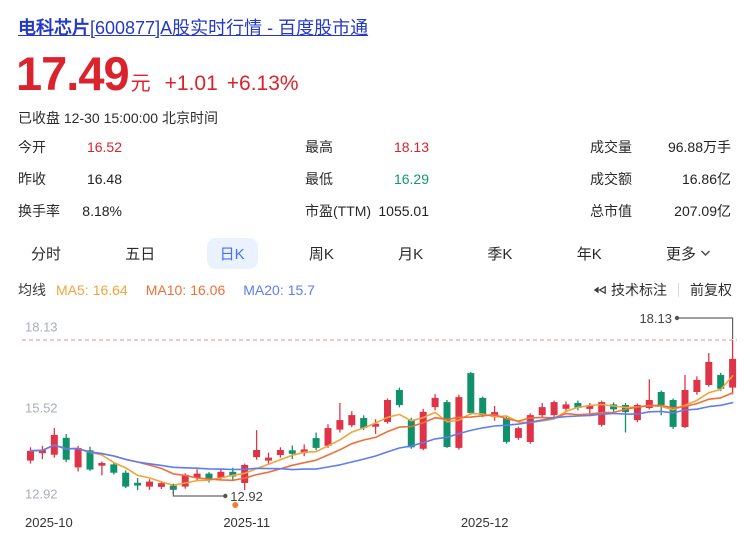  I want to click on title-rest: [600877]A股实时行情 - 百度股市通, so click(229, 28).